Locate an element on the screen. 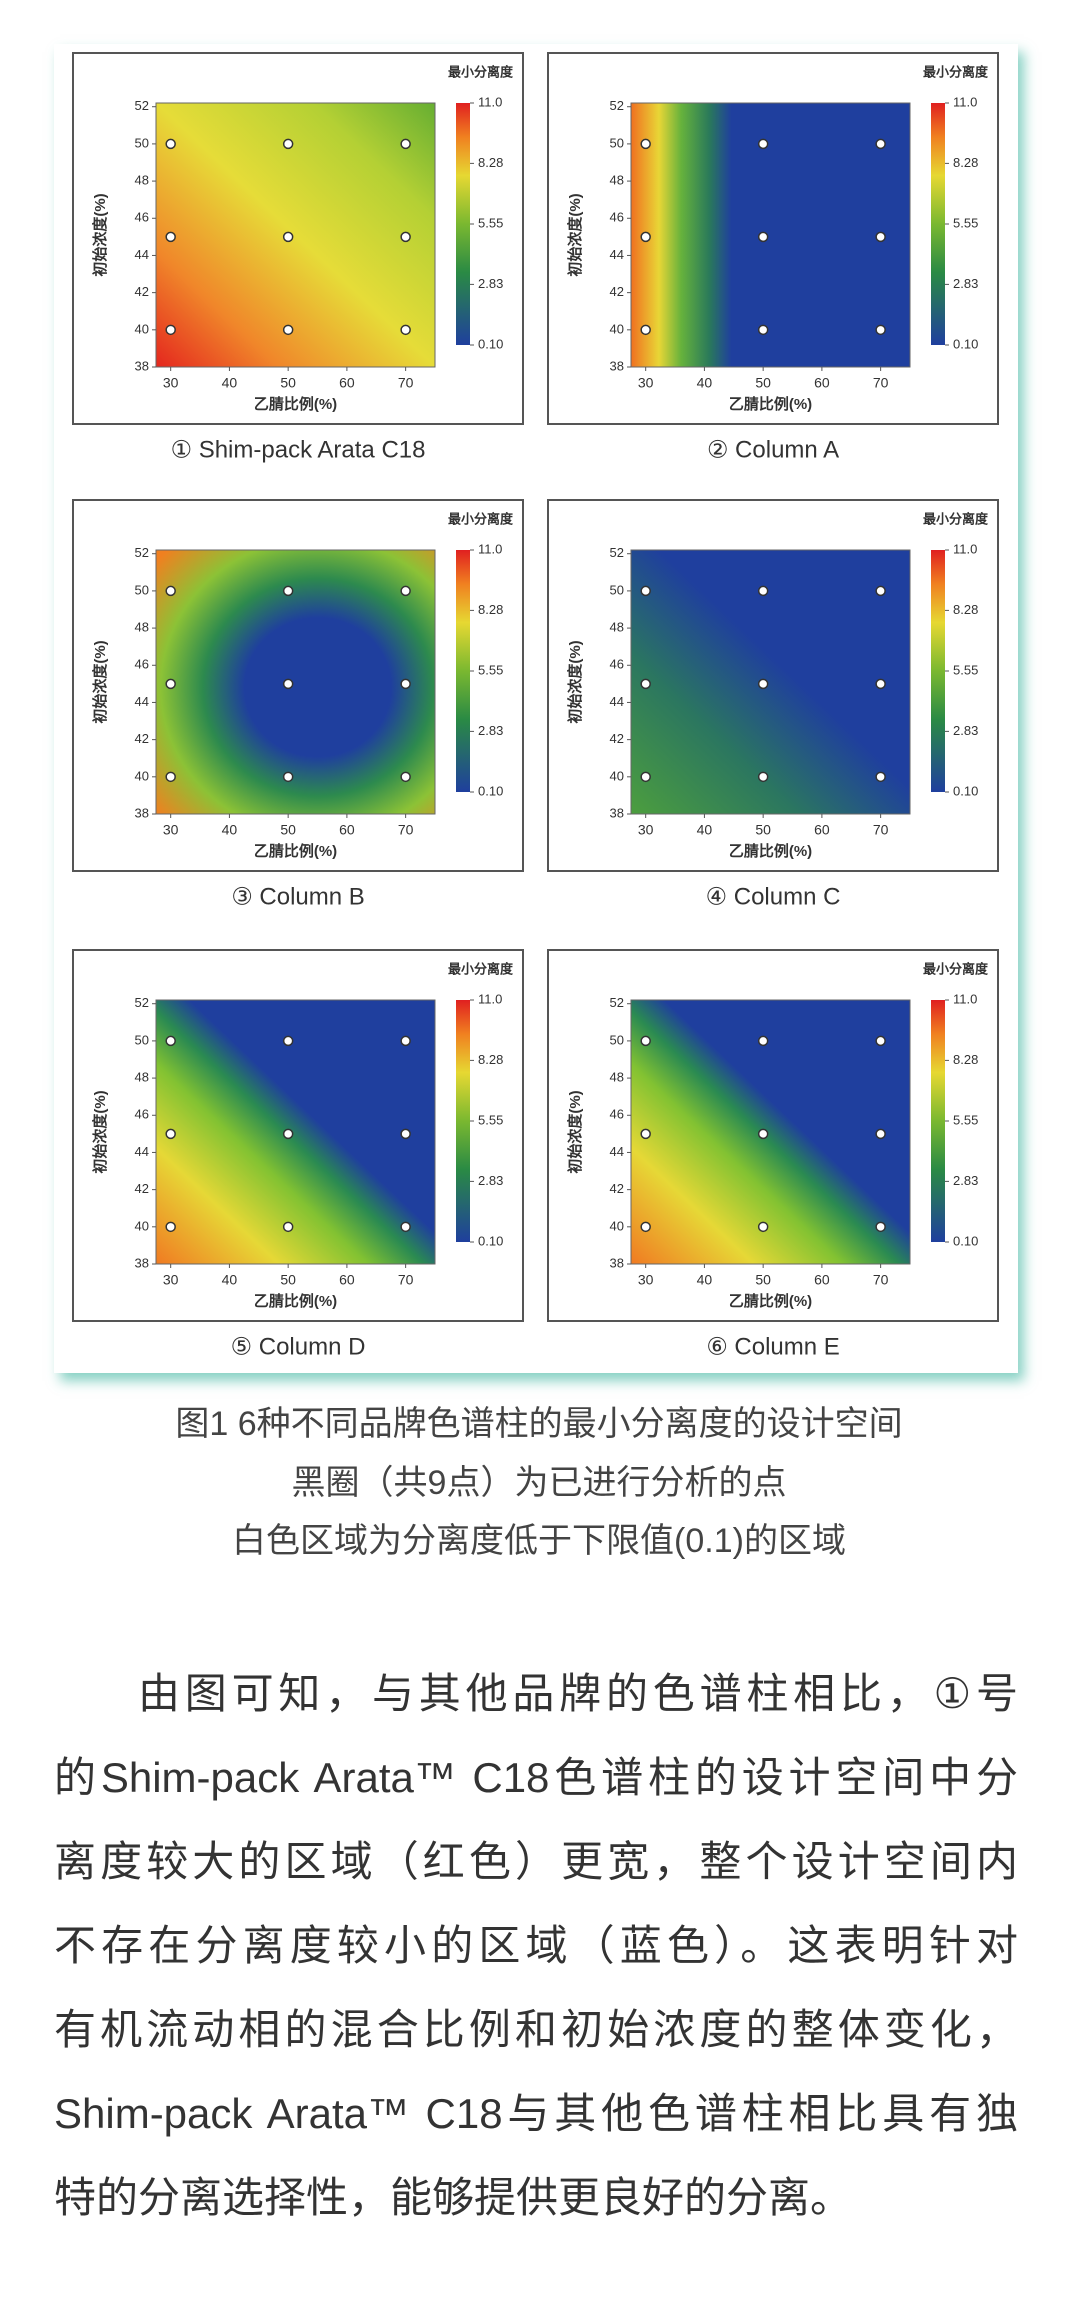  y-axis-label: 初始浓度(%) is located at coordinates (575, 234).